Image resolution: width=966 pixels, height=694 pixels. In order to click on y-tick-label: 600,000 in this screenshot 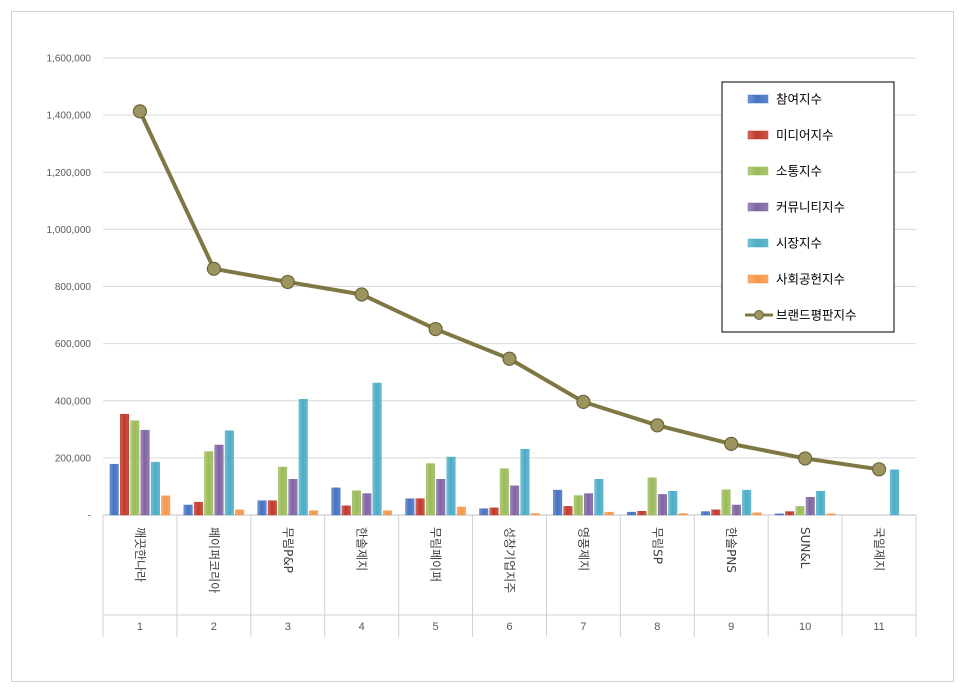, I will do `click(73, 344)`.